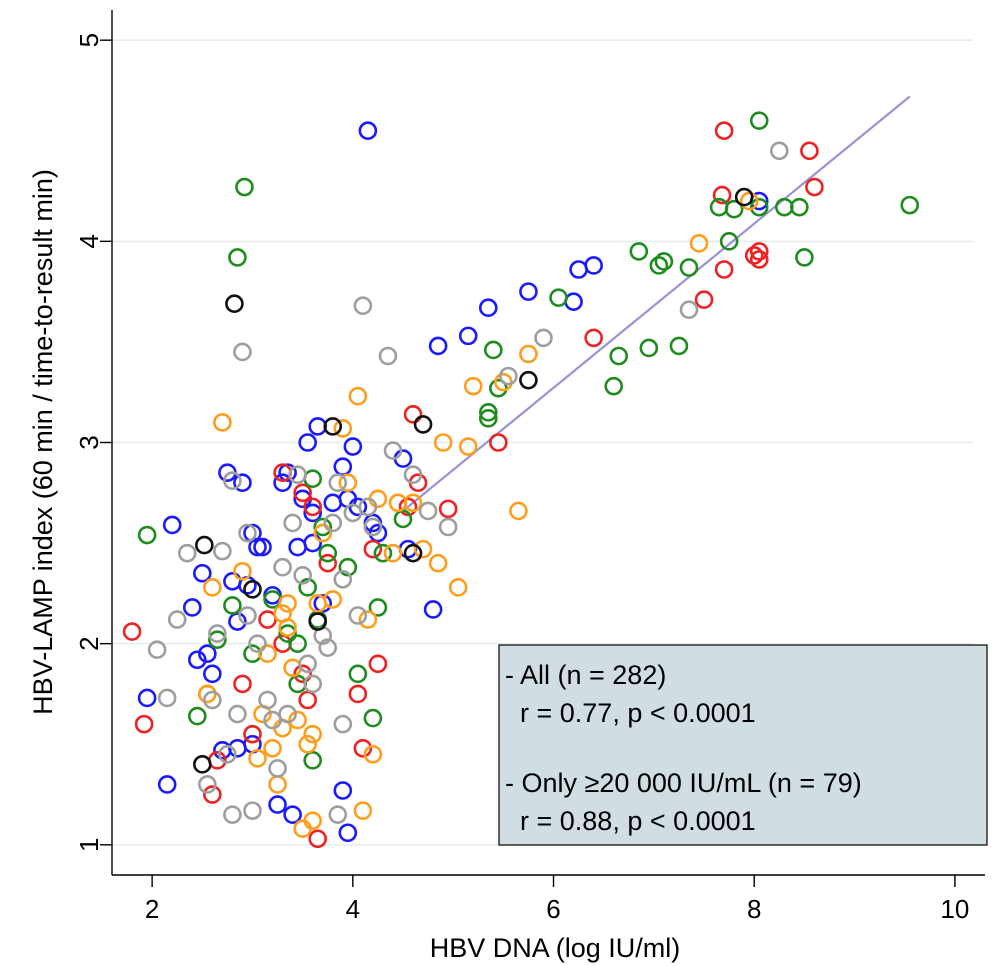 The height and width of the screenshot is (966, 1000). What do you see at coordinates (683, 783) in the screenshot?
I see `stats-annotation-line-4: - Only ≥20 000 IU/mL (n = 79)` at bounding box center [683, 783].